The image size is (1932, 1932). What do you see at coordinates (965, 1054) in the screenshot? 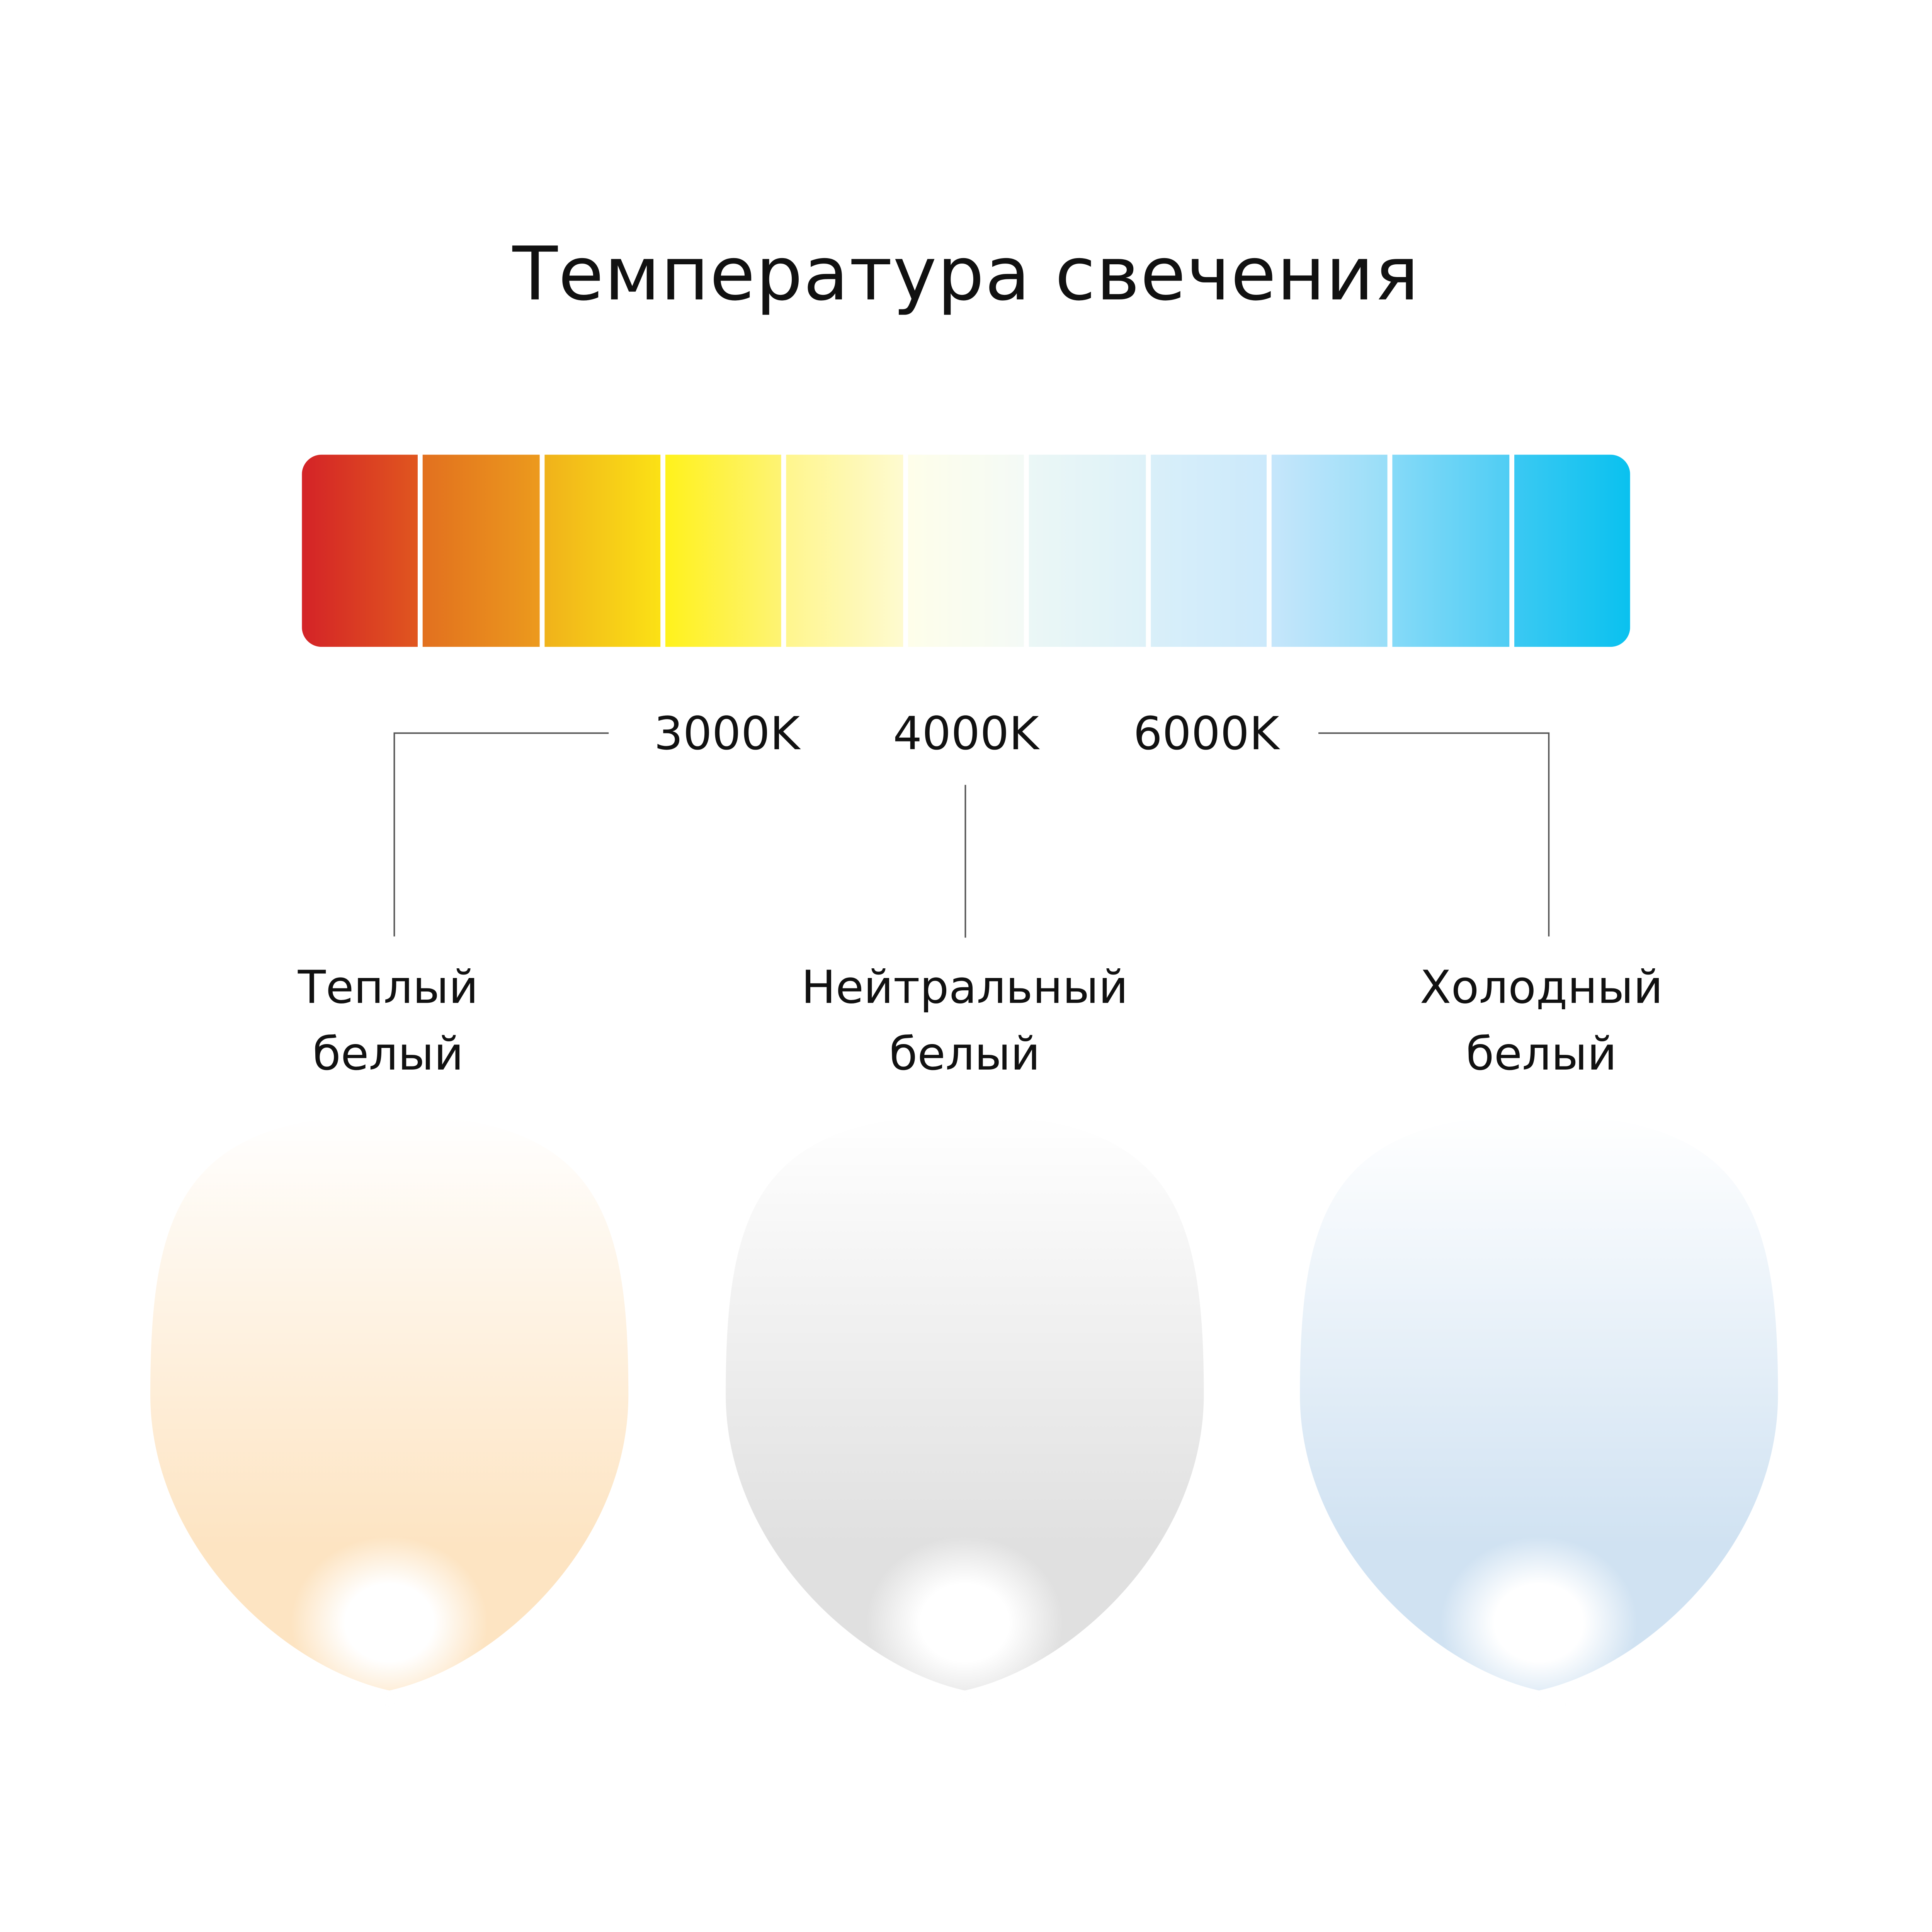
I see `category-neutral-line2: белый` at bounding box center [965, 1054].